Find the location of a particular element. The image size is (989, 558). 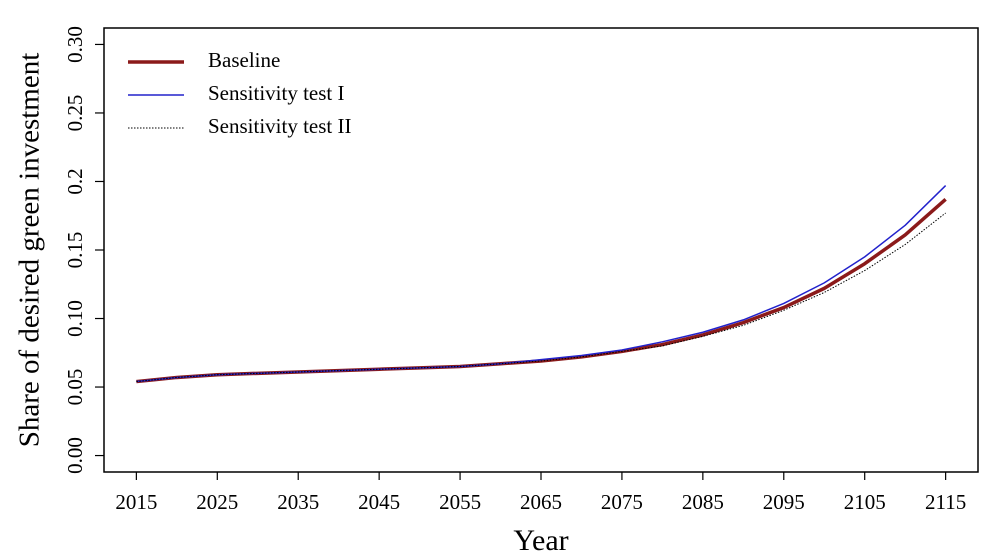

x-tick-label: 2015 is located at coordinates (136, 502).